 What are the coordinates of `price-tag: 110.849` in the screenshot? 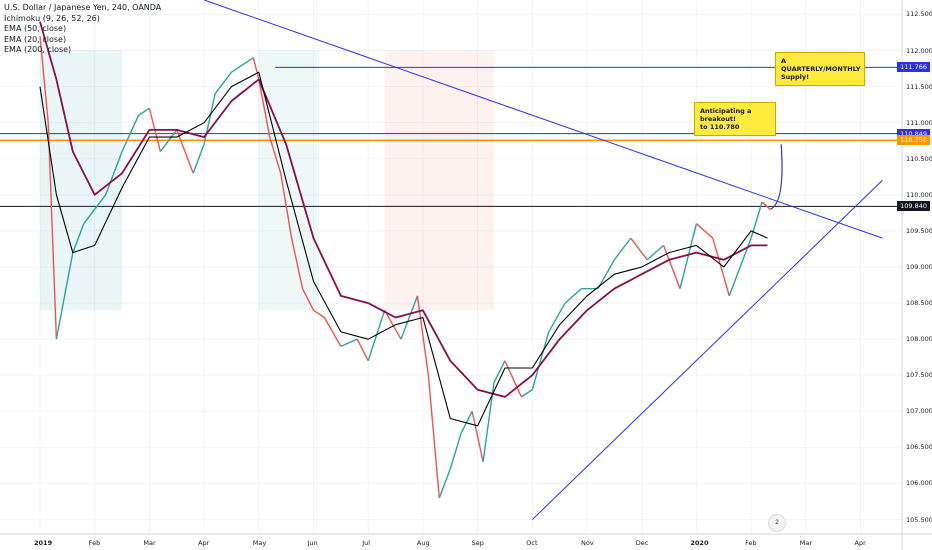 It's located at (913, 133).